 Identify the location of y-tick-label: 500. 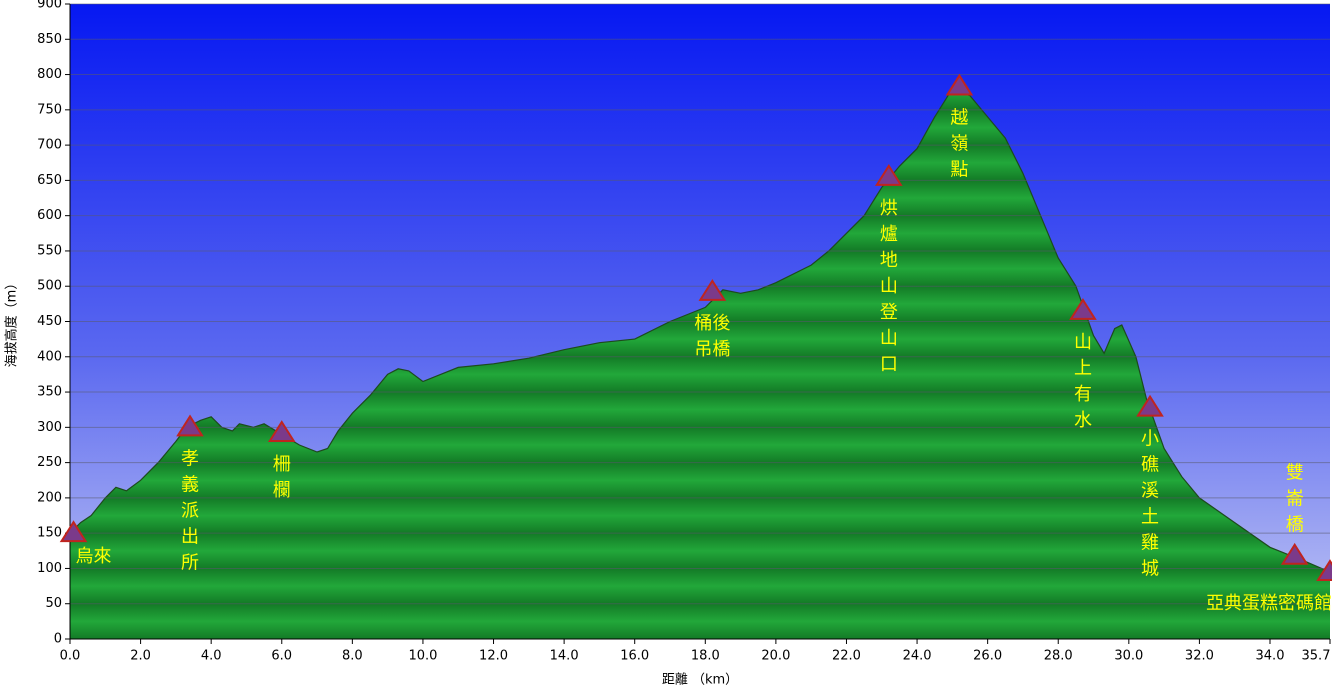
(49, 286).